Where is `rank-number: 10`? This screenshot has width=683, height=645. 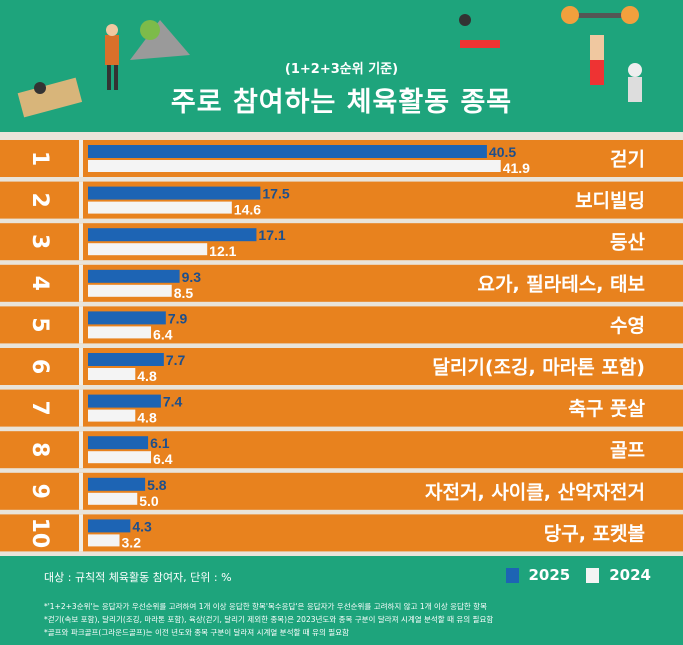 rank-number: 10 is located at coordinates (39, 533).